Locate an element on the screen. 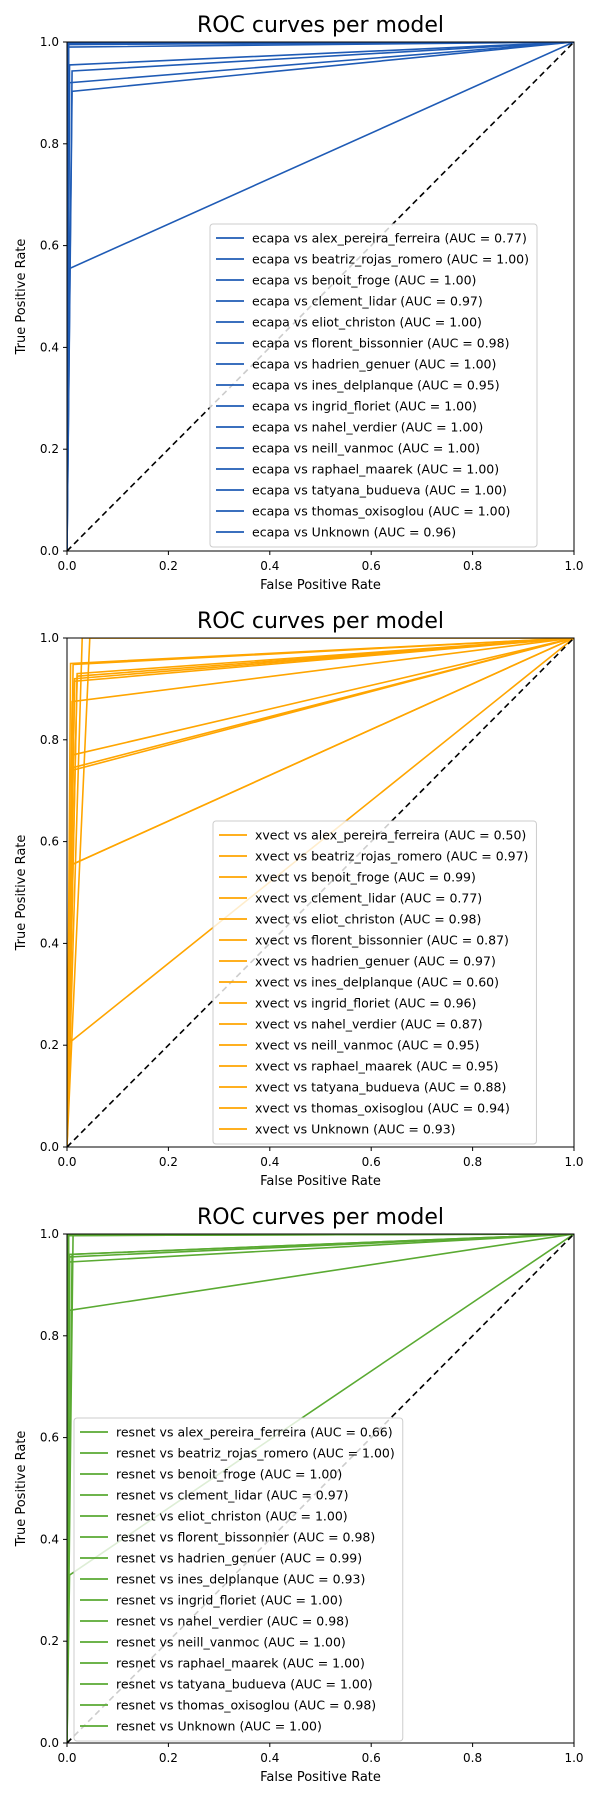  legend-entry: xvect vs ines_delplanque (AUC = 0.60) is located at coordinates (377, 982).